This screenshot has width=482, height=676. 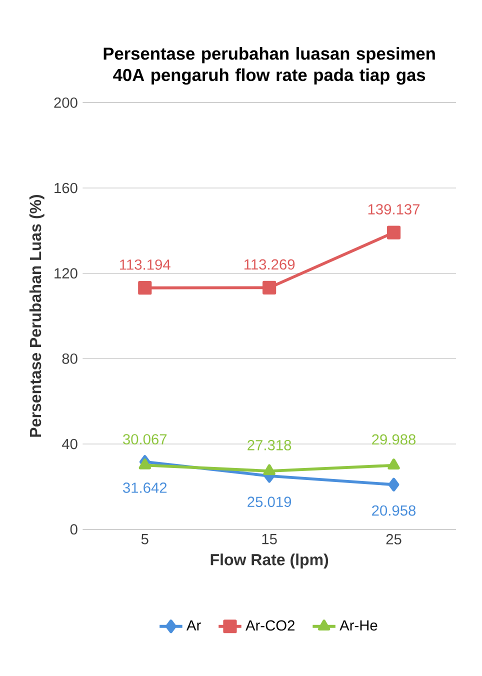 I want to click on data-label: 139.137, so click(x=394, y=209).